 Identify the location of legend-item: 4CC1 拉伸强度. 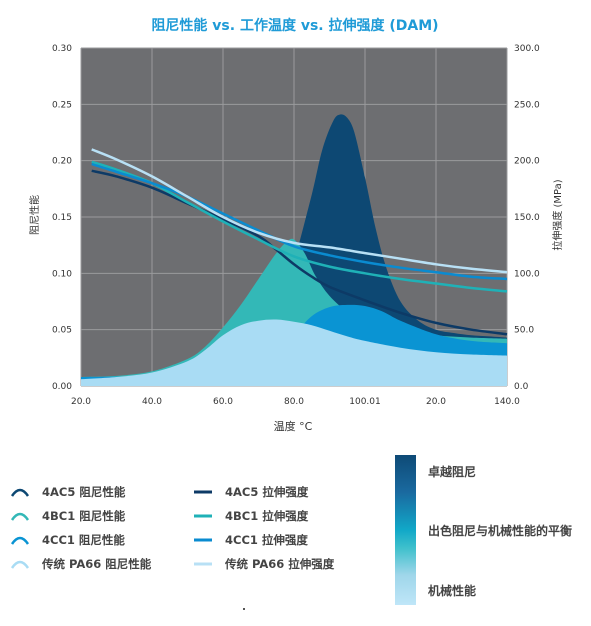
(250, 540).